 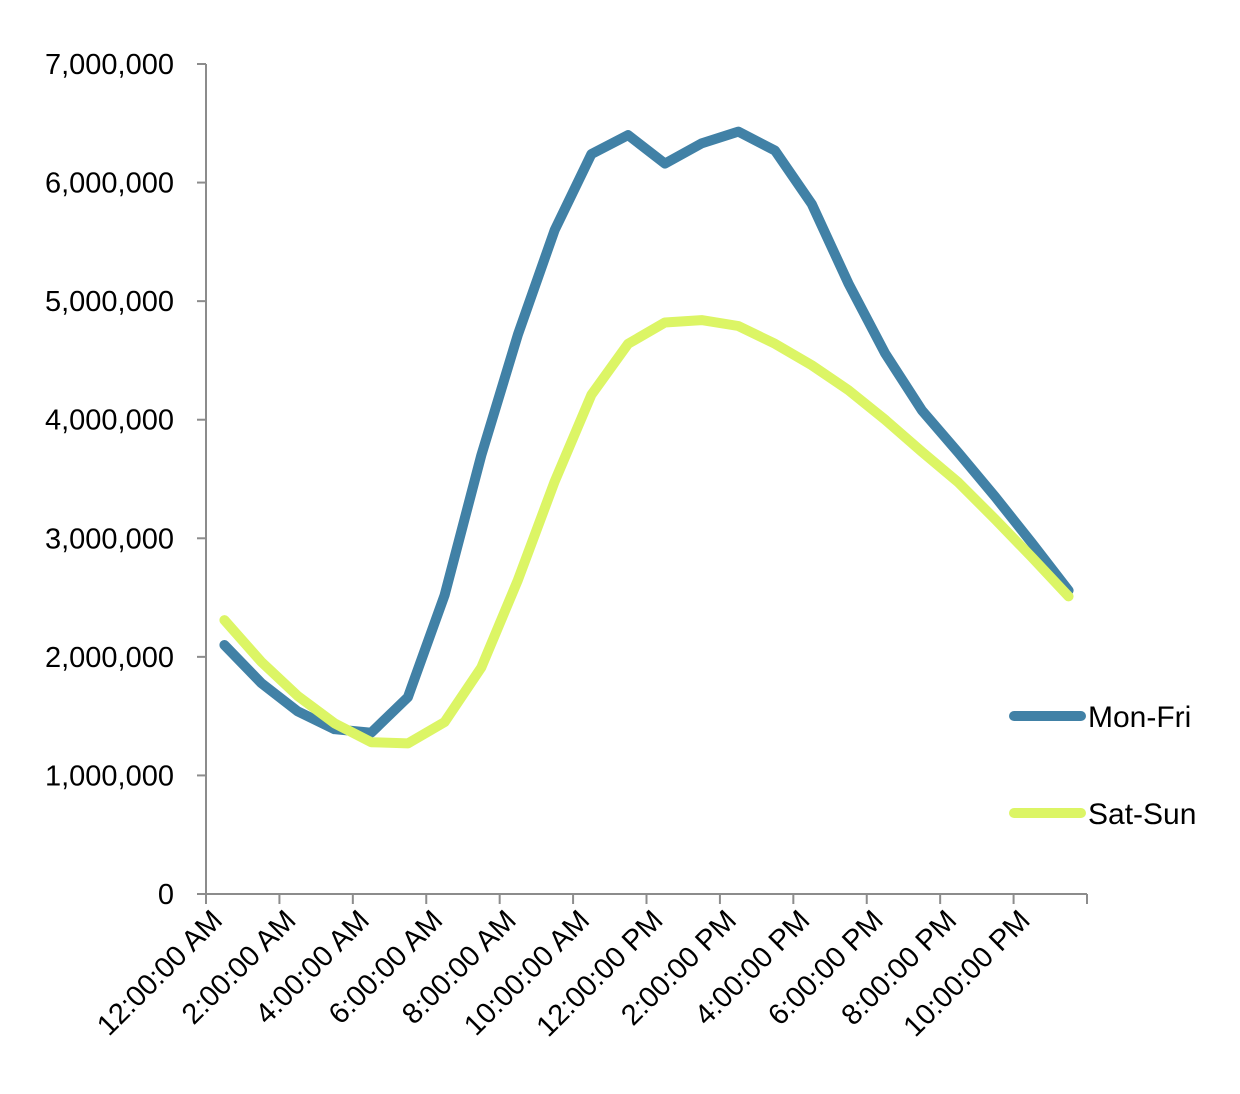 I want to click on y-tick-label: 0, so click(x=166, y=895).